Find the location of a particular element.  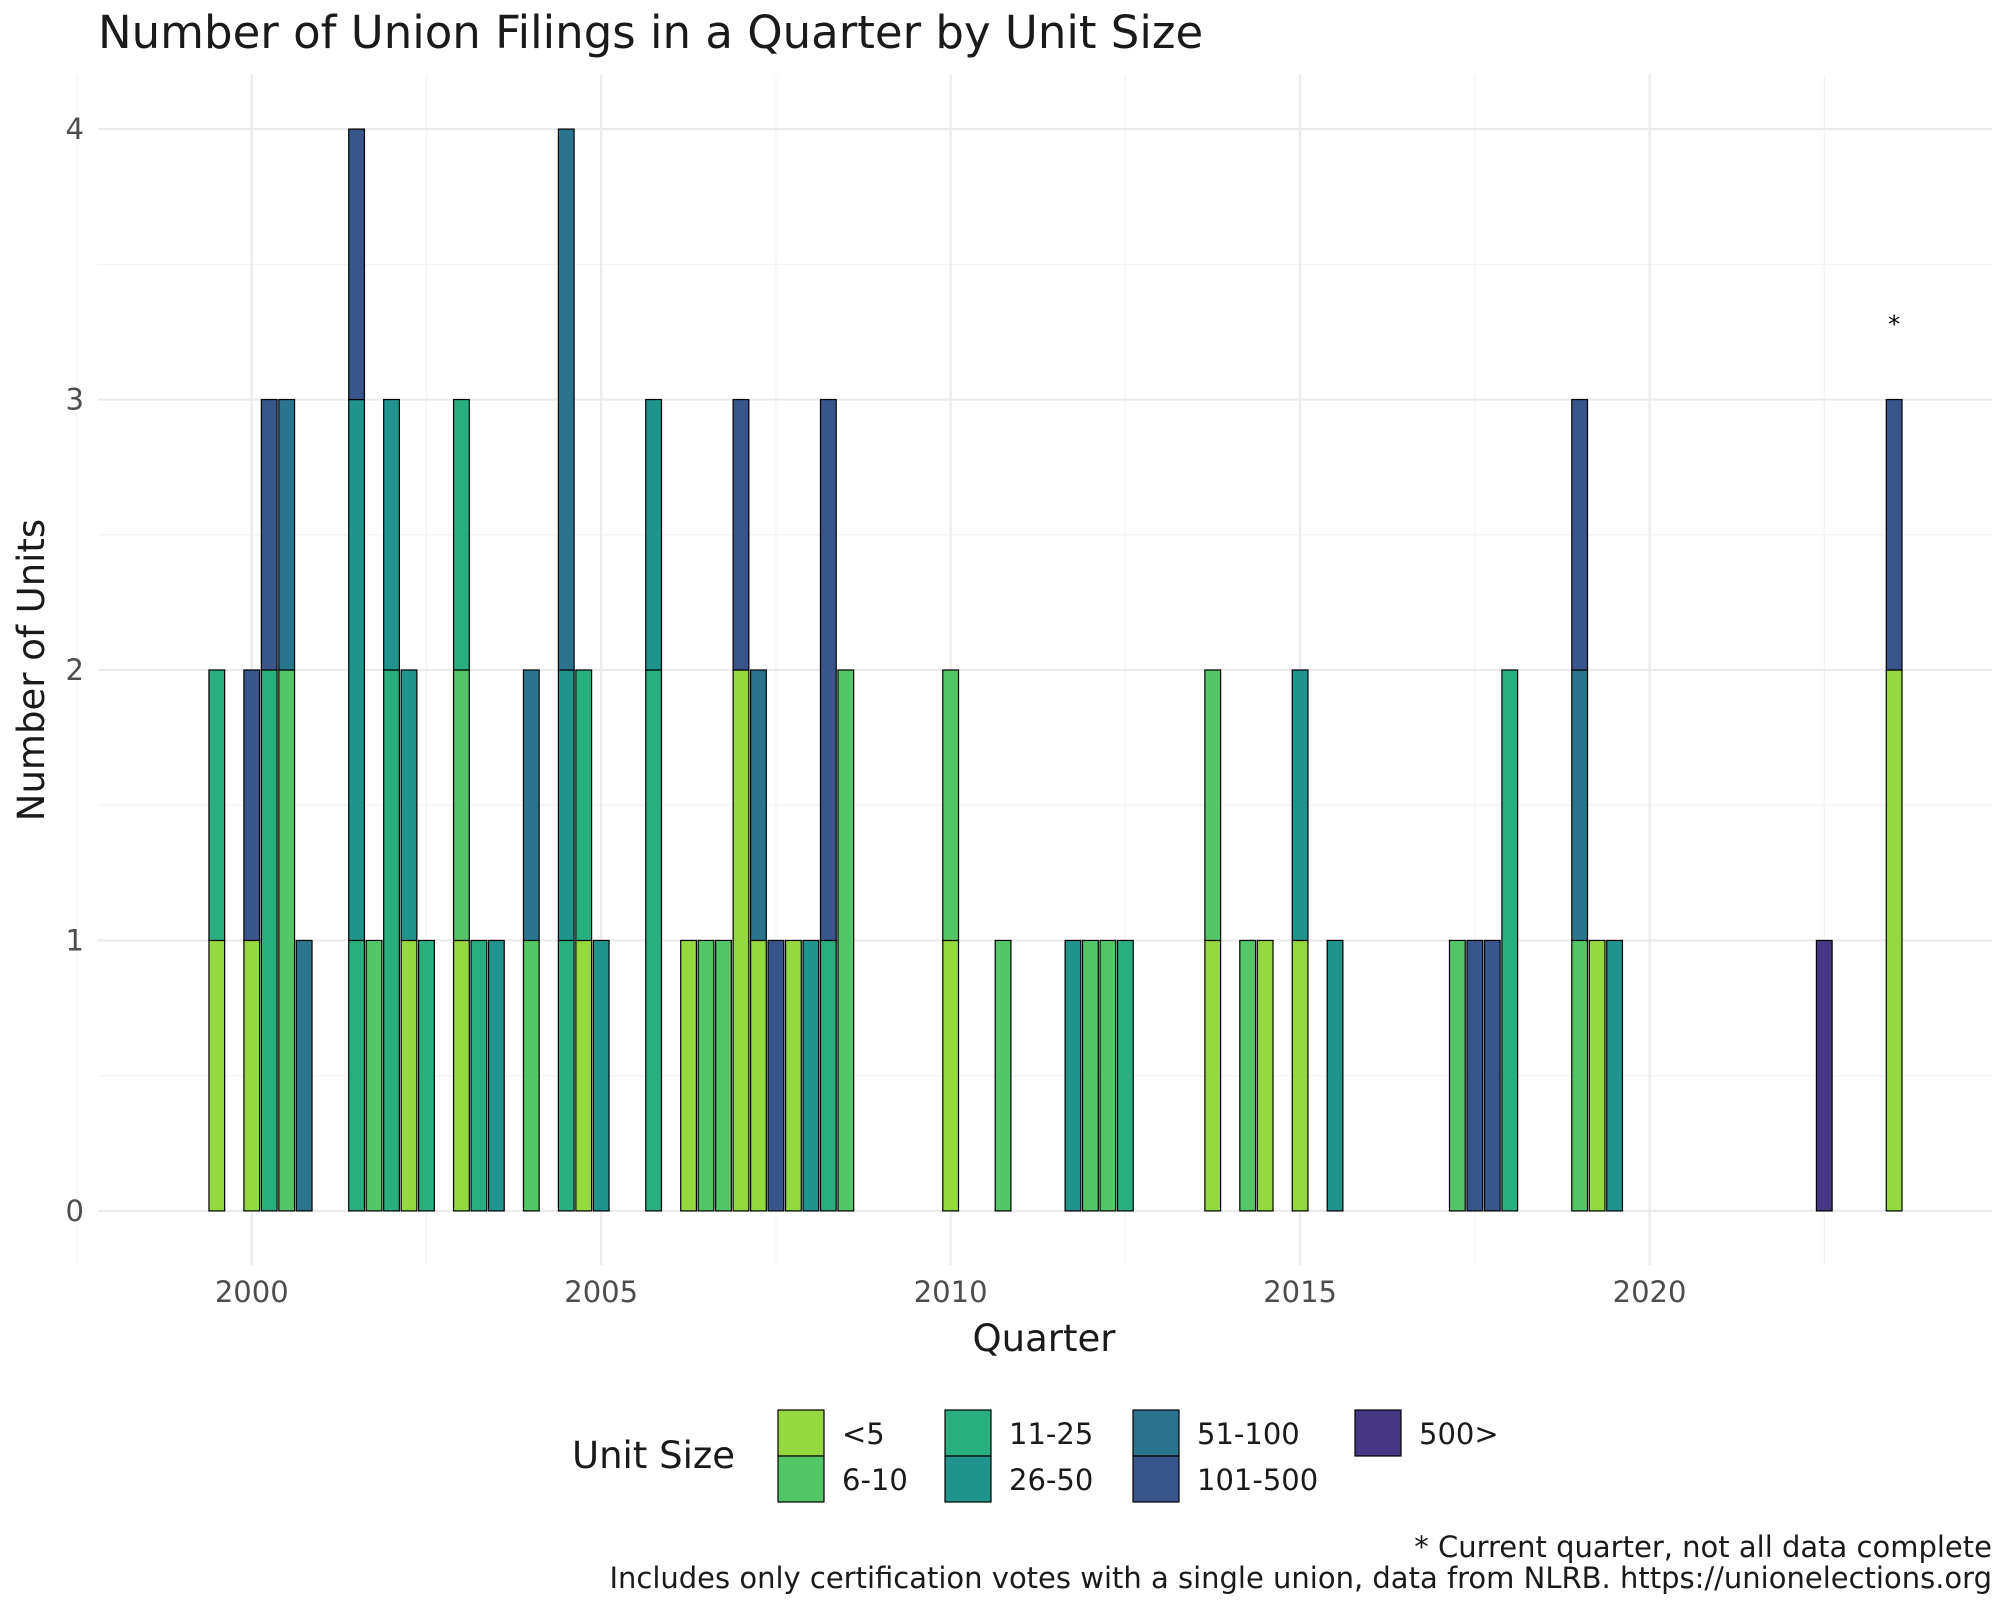

legend-label: 11-25 is located at coordinates (1051, 1434).